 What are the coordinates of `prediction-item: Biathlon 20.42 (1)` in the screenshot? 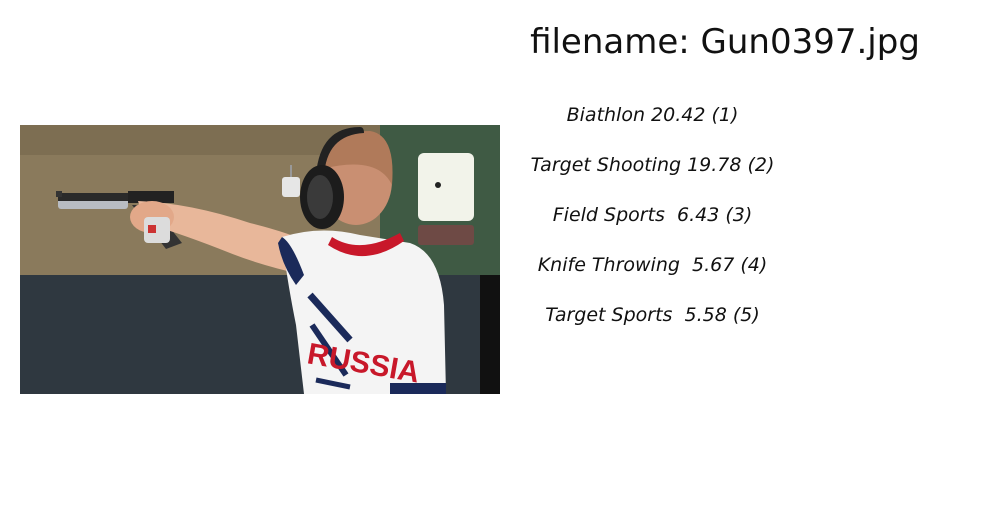 It's located at (652, 115).